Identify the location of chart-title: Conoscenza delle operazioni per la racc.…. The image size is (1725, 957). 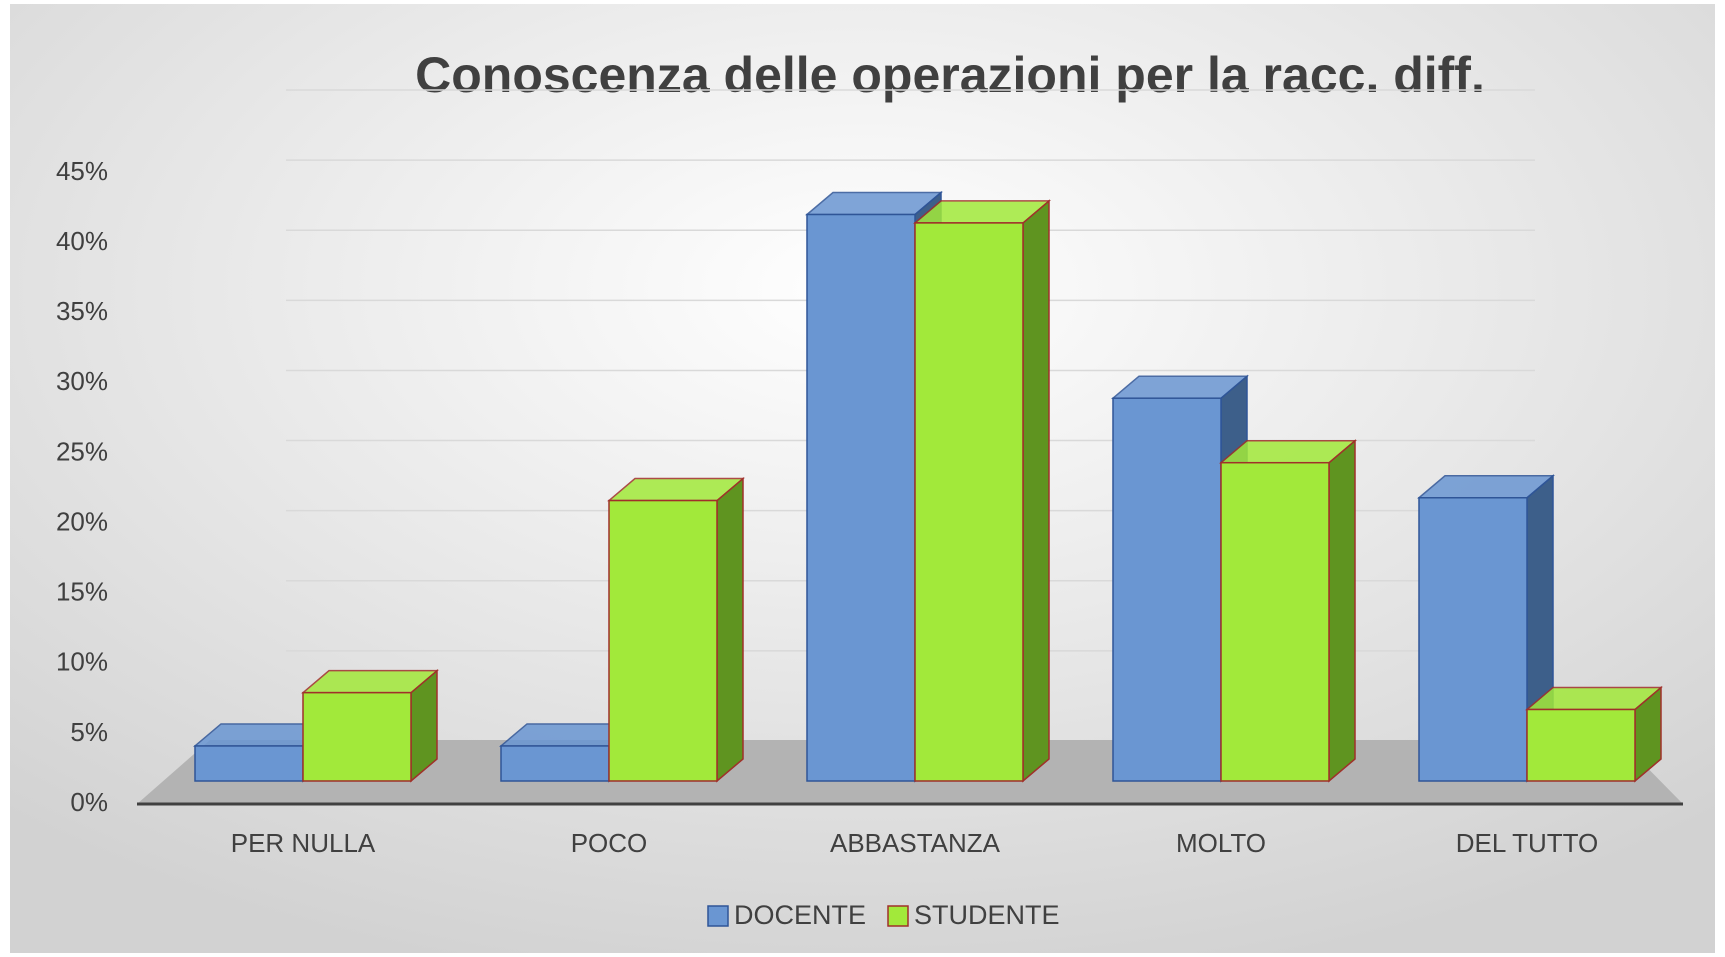
(950, 75).